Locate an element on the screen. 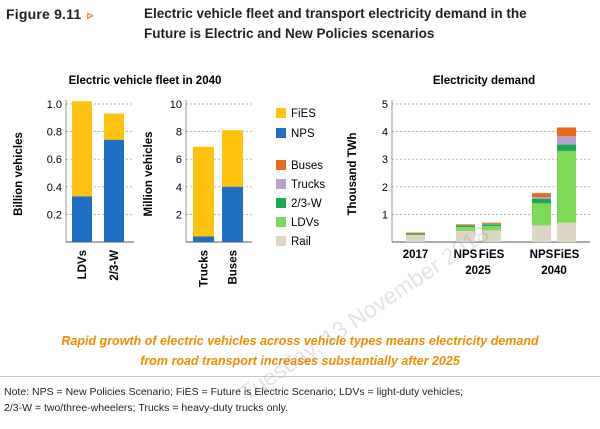 The height and width of the screenshot is (429, 600). legend-label-buses: Buses is located at coordinates (307, 166).